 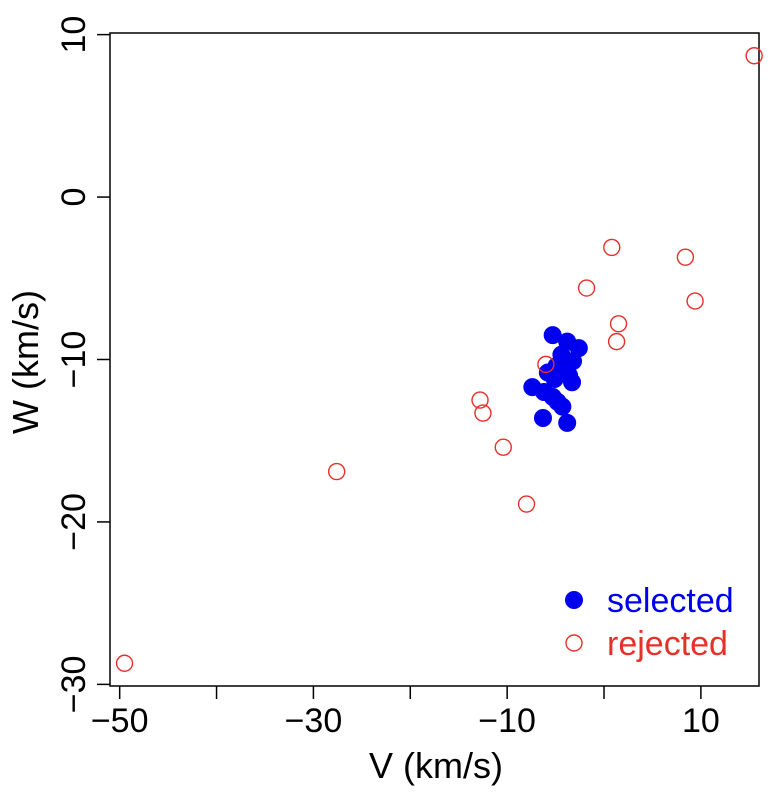 I want to click on y-tick-label: 10, so click(x=74, y=35).